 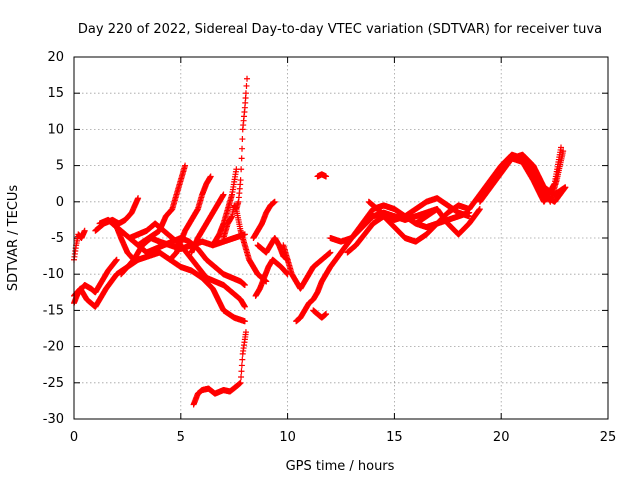 I want to click on series-s3, so click(x=95, y=281).